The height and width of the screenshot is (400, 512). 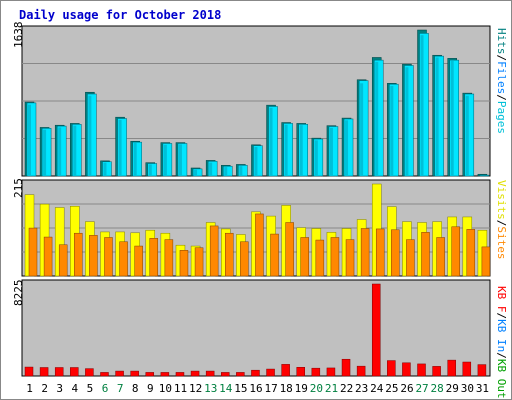 I want to click on x-tick-label: 13, so click(x=210, y=388).